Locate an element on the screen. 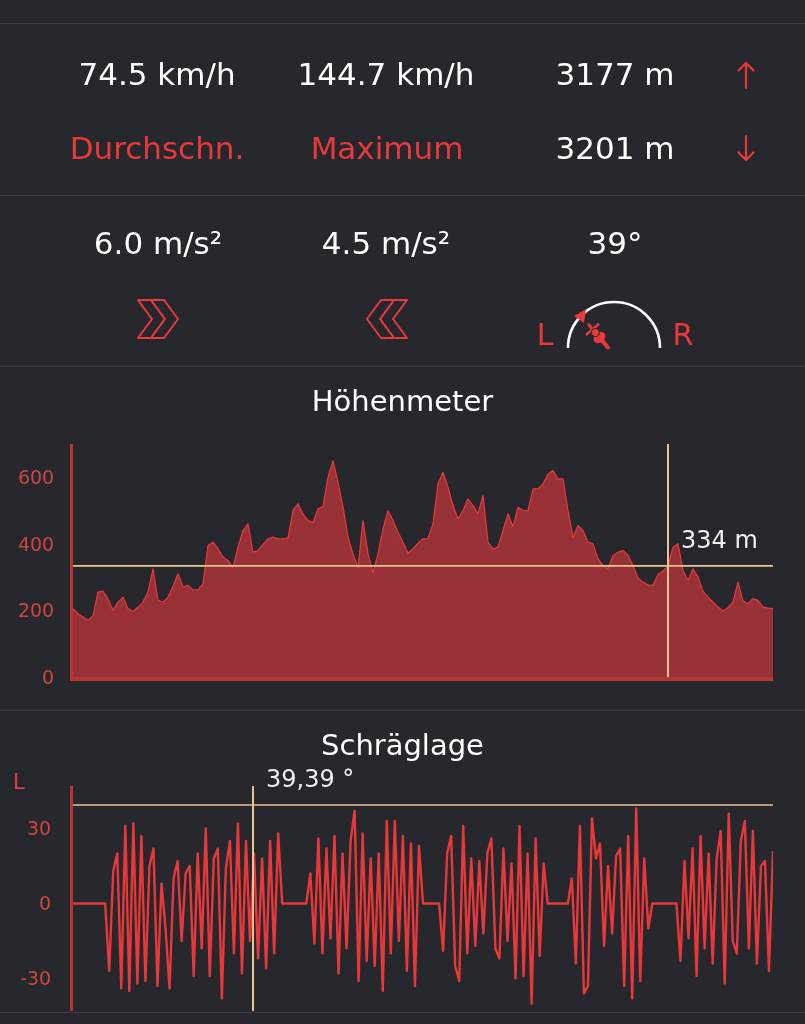 Image resolution: width=805 pixels, height=1024 pixels. text: 3177 m is located at coordinates (615, 74).